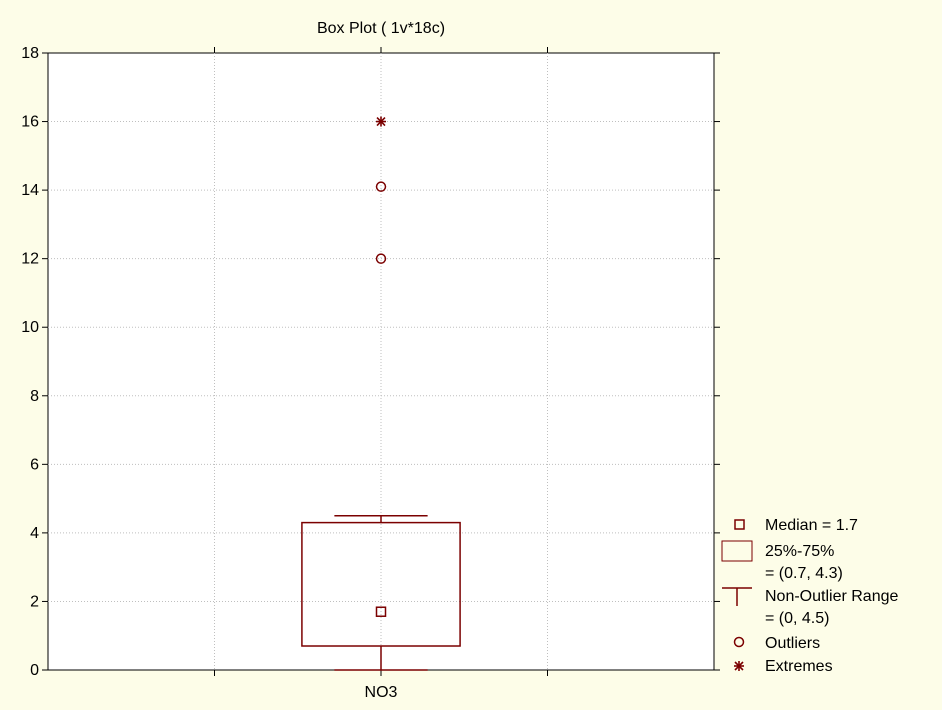  I want to click on legend-median-marker, so click(739, 524).